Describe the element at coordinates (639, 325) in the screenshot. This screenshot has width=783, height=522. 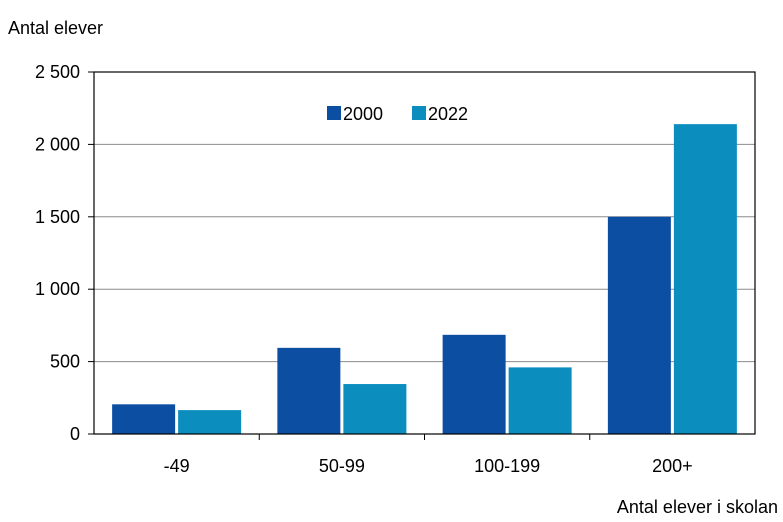
I see `bar-2000-200+` at that location.